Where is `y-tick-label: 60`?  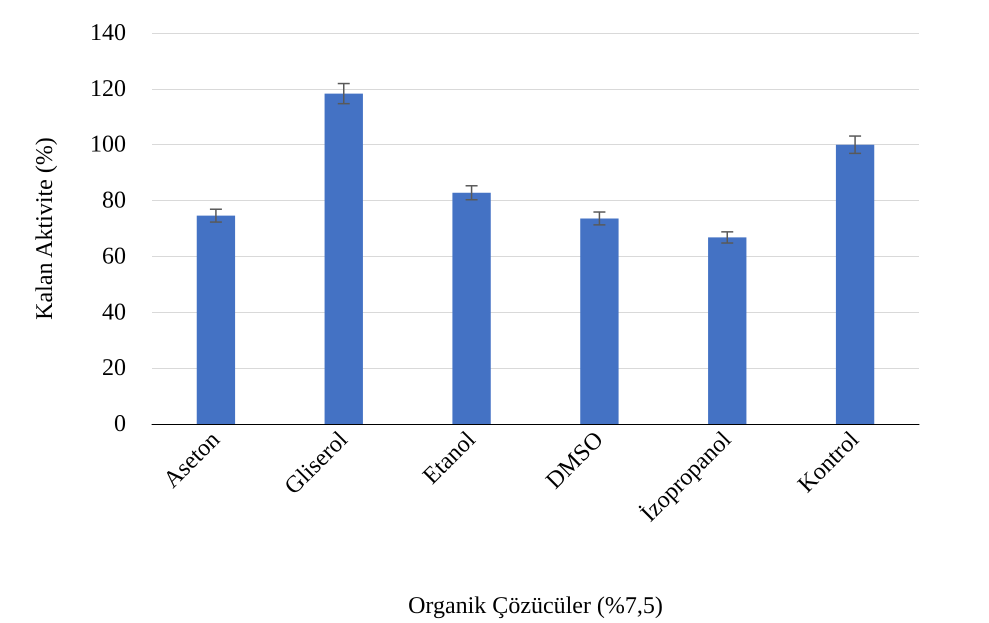 y-tick-label: 60 is located at coordinates (114, 256).